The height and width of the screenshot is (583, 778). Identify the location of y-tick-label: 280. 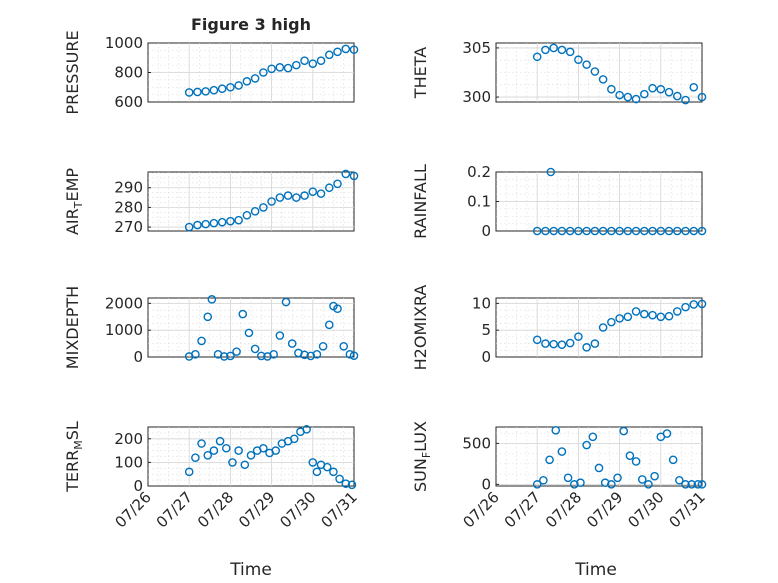
(128, 207).